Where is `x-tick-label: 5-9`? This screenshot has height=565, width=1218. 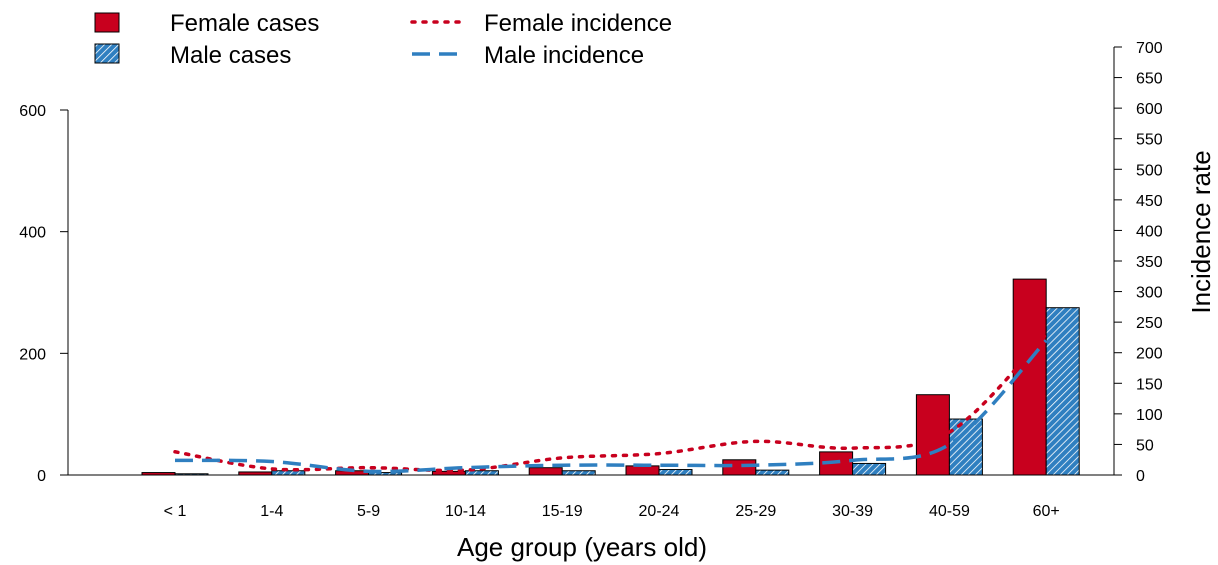 x-tick-label: 5-9 is located at coordinates (368, 511).